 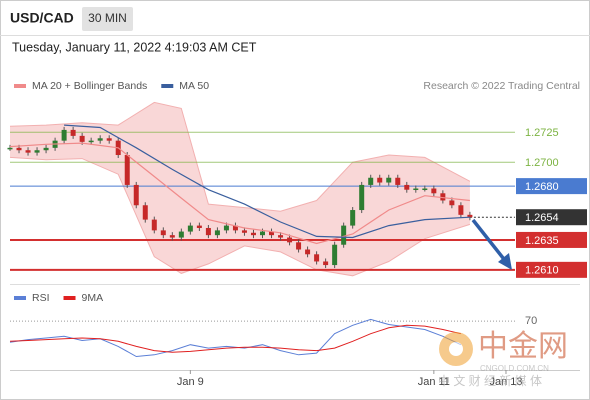 I want to click on legend-label: MA 20 + Bollinger Bands, so click(x=89, y=86).